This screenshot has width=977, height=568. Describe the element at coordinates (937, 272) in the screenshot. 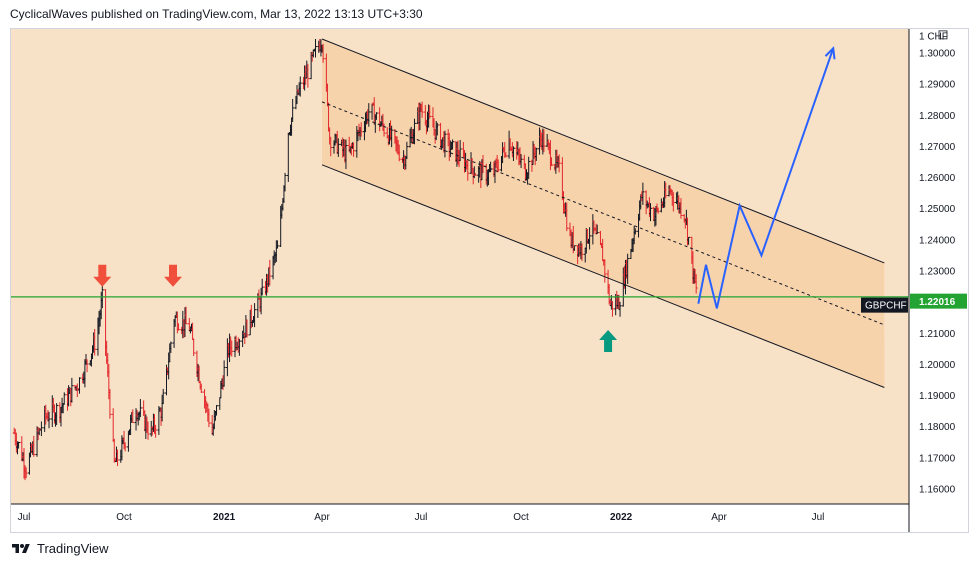

I see `y-tick-label: 1.23000` at that location.